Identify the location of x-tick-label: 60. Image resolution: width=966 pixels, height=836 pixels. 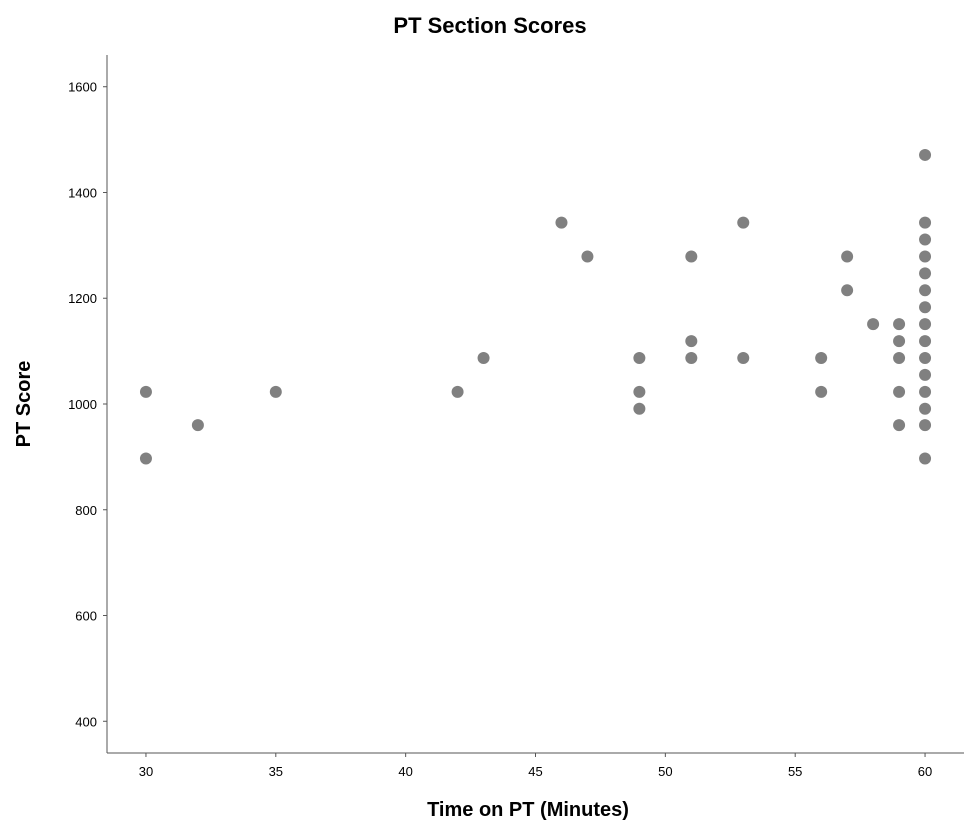
(925, 771).